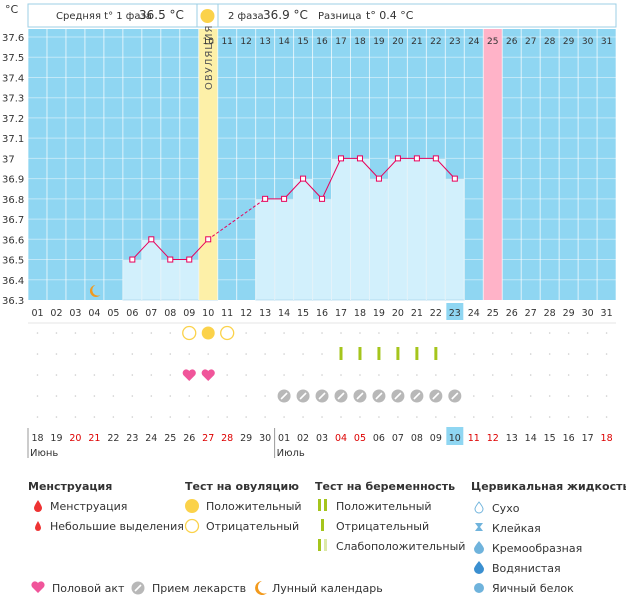 The height and width of the screenshot is (595, 626). What do you see at coordinates (341, 438) in the screenshot?
I see `calendar-date: 04` at bounding box center [341, 438].